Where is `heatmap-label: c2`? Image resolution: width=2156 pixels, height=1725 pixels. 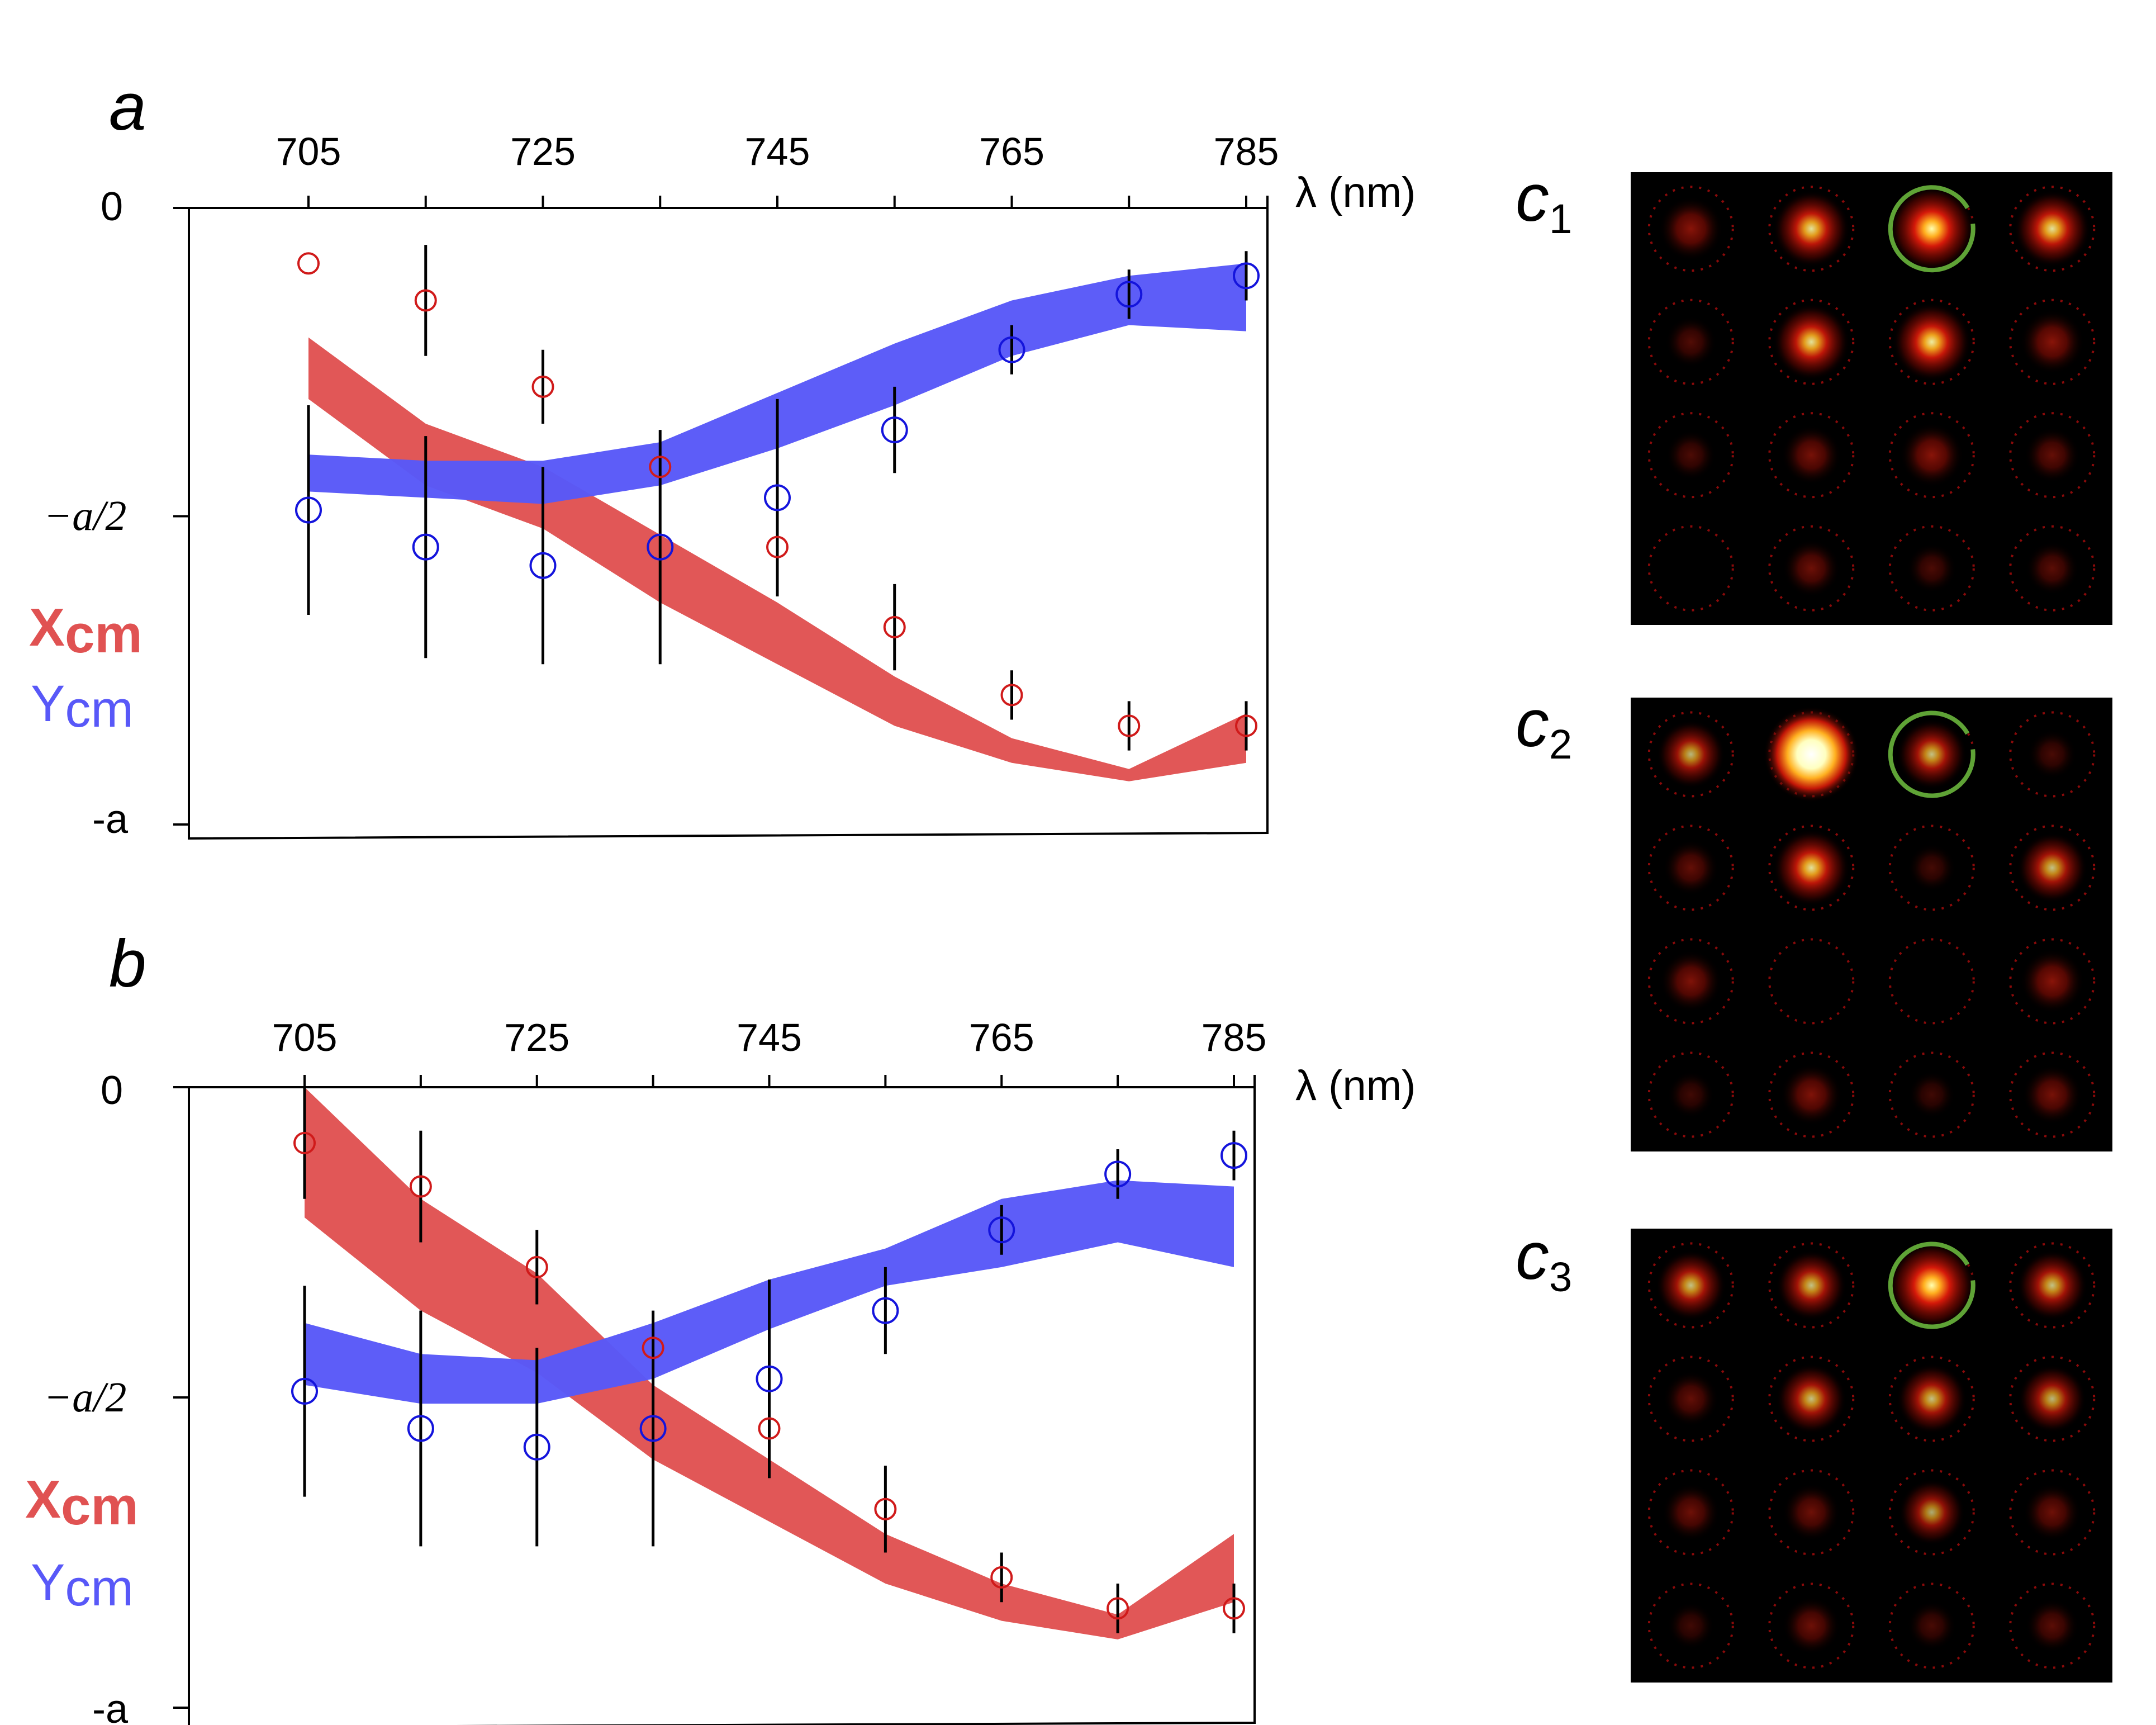 heatmap-label: c2 is located at coordinates (1544, 726).